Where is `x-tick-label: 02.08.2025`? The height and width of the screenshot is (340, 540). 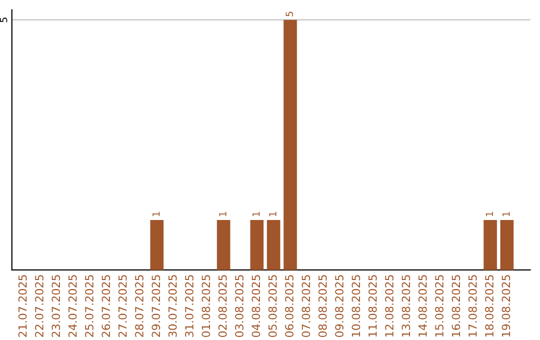
x-tick-label: 02.08.2025 is located at coordinates (222, 306).